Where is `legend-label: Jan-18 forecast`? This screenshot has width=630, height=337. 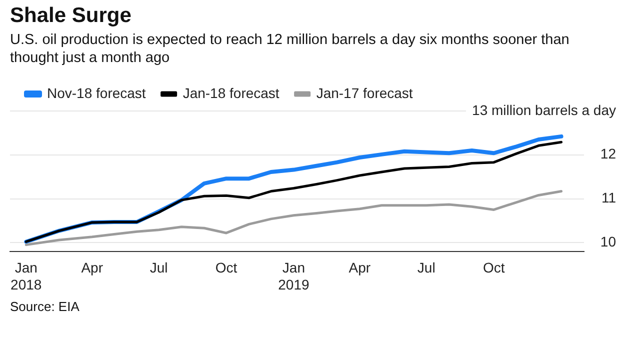
legend-label: Jan-18 forecast is located at coordinates (231, 92).